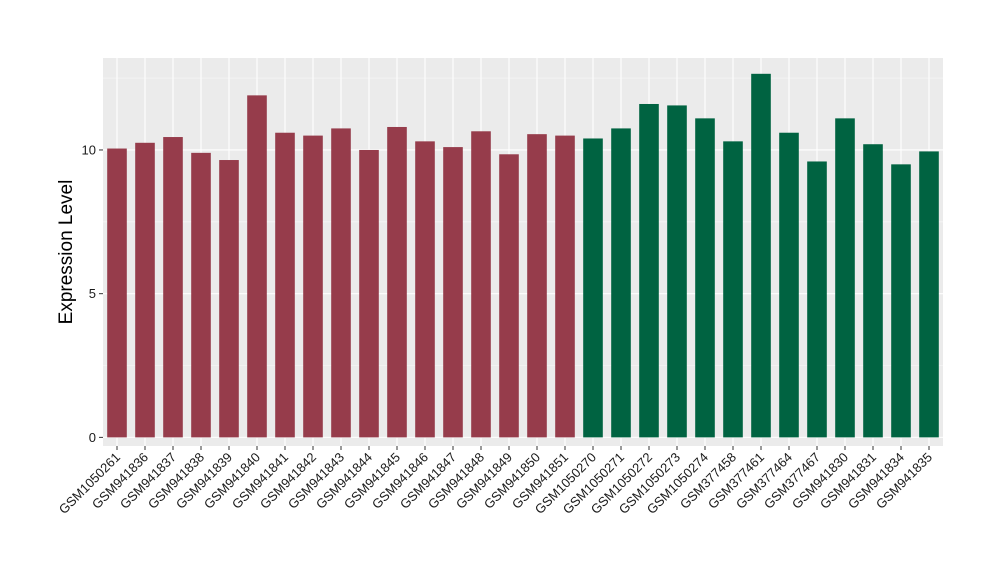  What do you see at coordinates (845, 278) in the screenshot?
I see `bar-GSM941830` at bounding box center [845, 278].